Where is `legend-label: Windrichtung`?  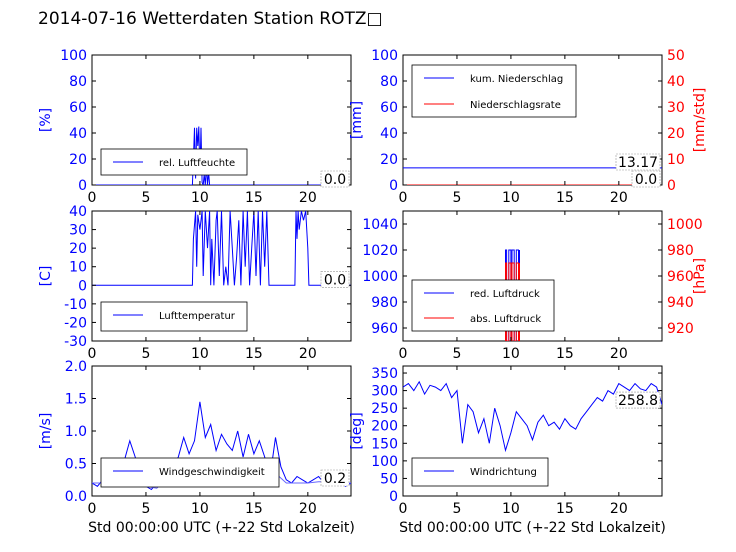
legend-label: Windrichtung is located at coordinates (503, 472).